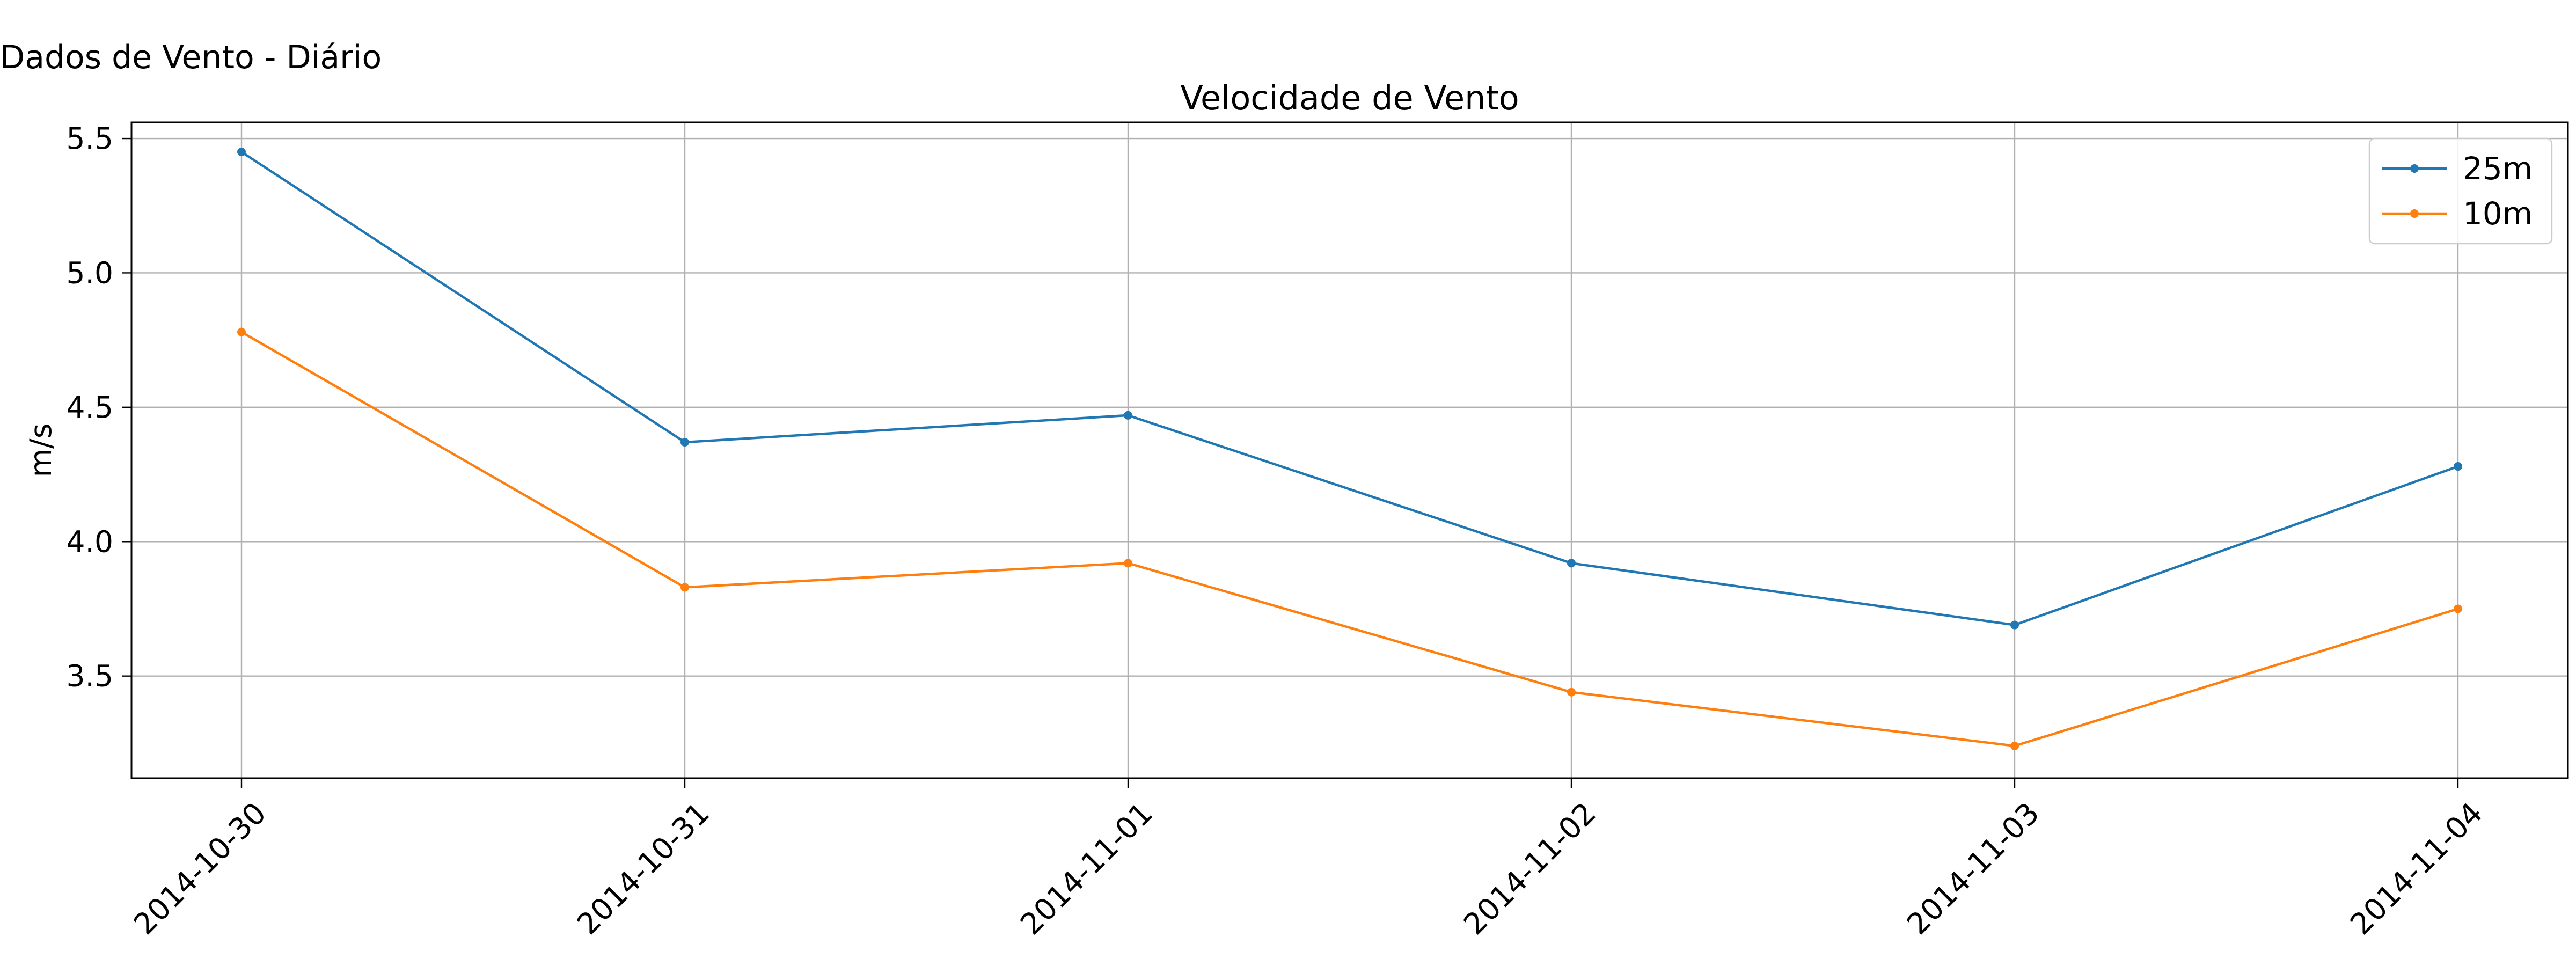  What do you see at coordinates (90, 541) in the screenshot?
I see `y-tick-label: 4.0` at bounding box center [90, 541].